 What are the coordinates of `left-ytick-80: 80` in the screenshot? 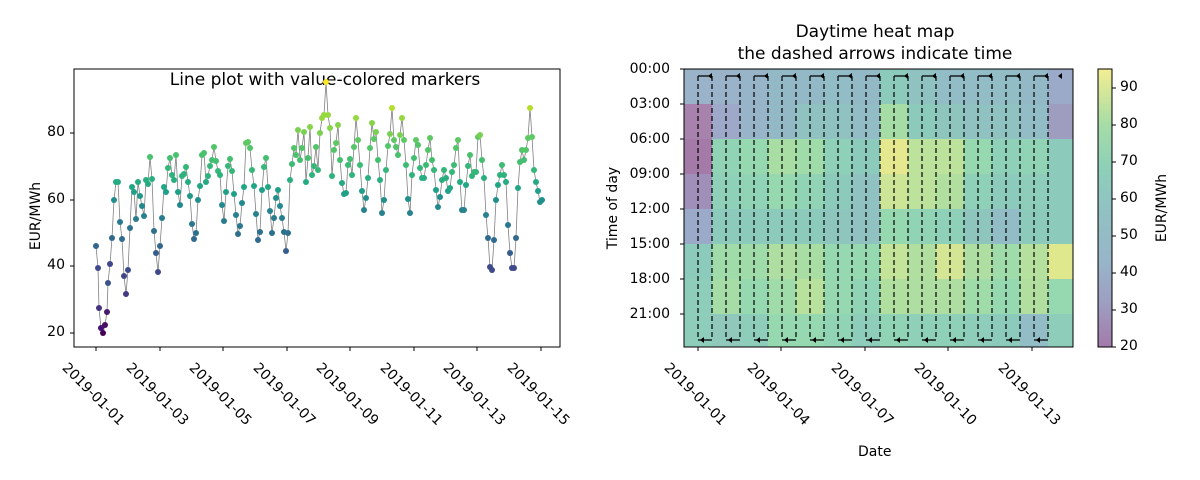 It's located at (56, 132).